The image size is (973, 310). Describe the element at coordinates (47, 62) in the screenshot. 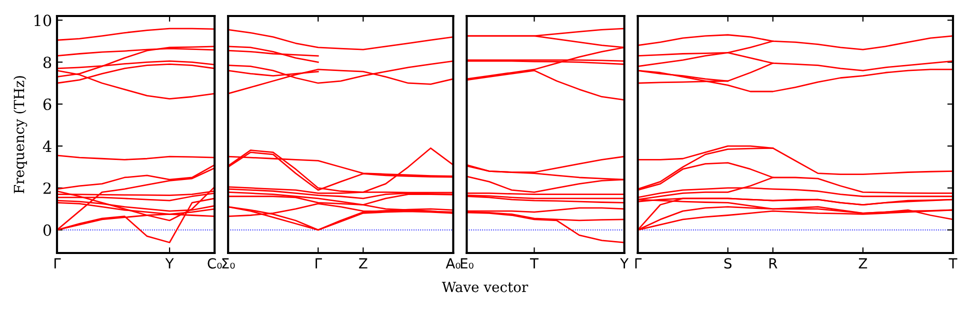

I see `y-tick-label: 8` at that location.